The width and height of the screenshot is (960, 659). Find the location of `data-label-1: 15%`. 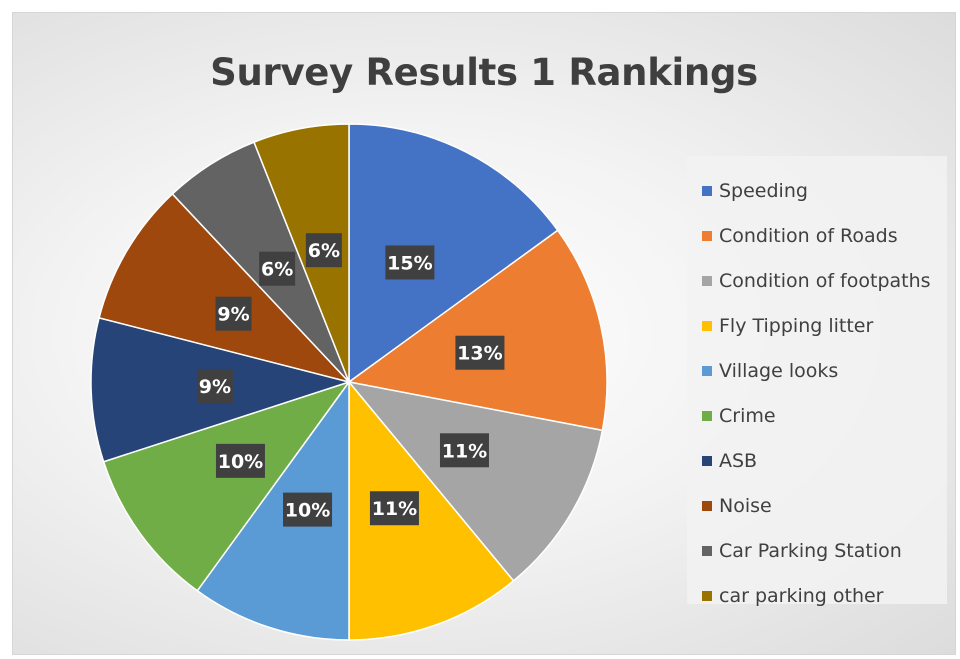

data-label-1: 15% is located at coordinates (410, 262).